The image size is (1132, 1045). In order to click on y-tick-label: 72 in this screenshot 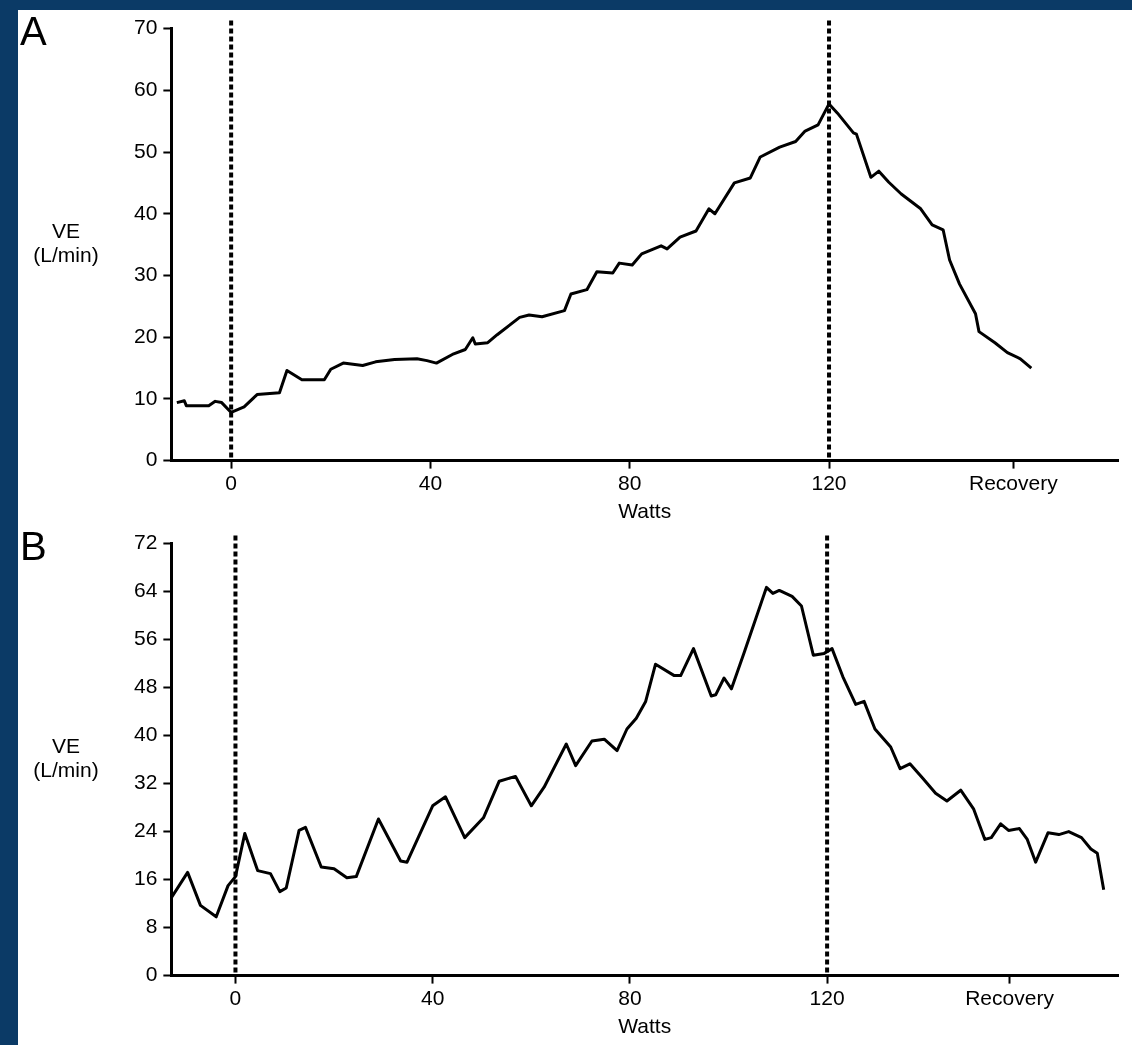, I will do `click(146, 542)`.